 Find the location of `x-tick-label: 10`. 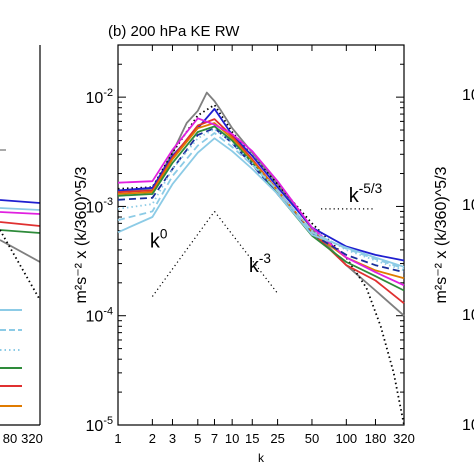

x-tick-label: 10 is located at coordinates (232, 438).